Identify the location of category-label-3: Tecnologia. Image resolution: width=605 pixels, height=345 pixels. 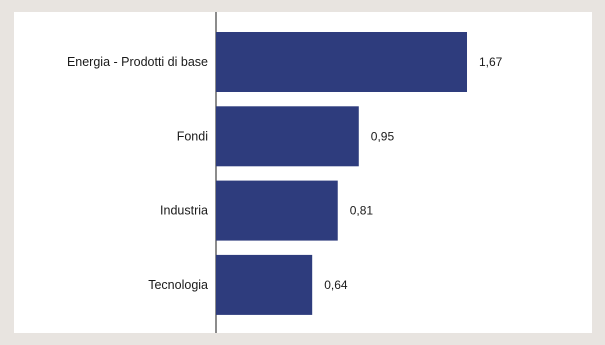
(178, 285).